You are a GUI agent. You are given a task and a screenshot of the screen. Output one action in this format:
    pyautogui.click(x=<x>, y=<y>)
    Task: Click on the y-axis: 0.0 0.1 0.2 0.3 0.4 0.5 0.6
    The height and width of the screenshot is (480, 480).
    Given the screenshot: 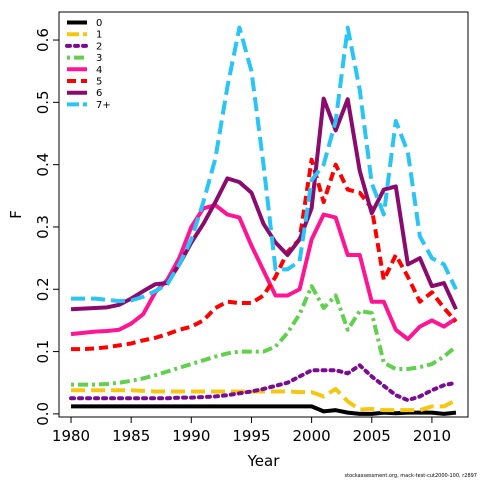 What is the action you would take?
    pyautogui.click(x=46, y=227)
    